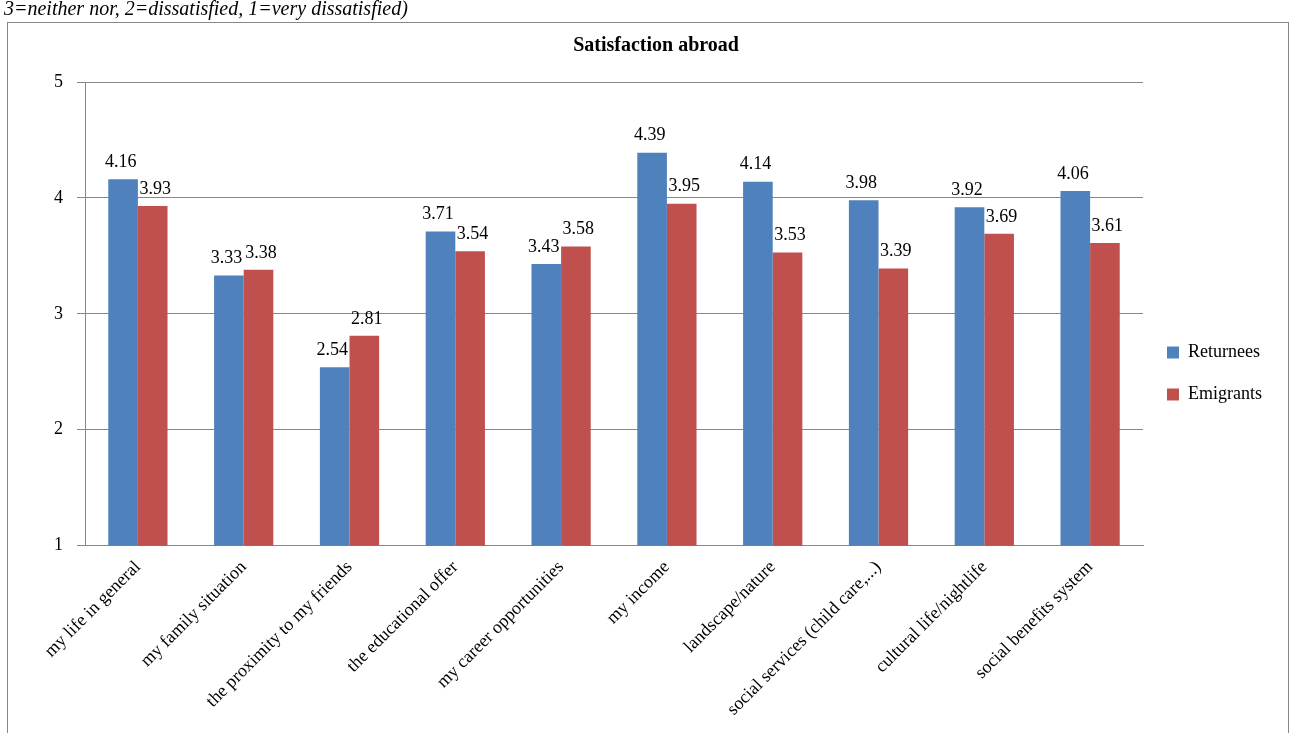  I want to click on y-tick-label: 5, so click(58, 80).